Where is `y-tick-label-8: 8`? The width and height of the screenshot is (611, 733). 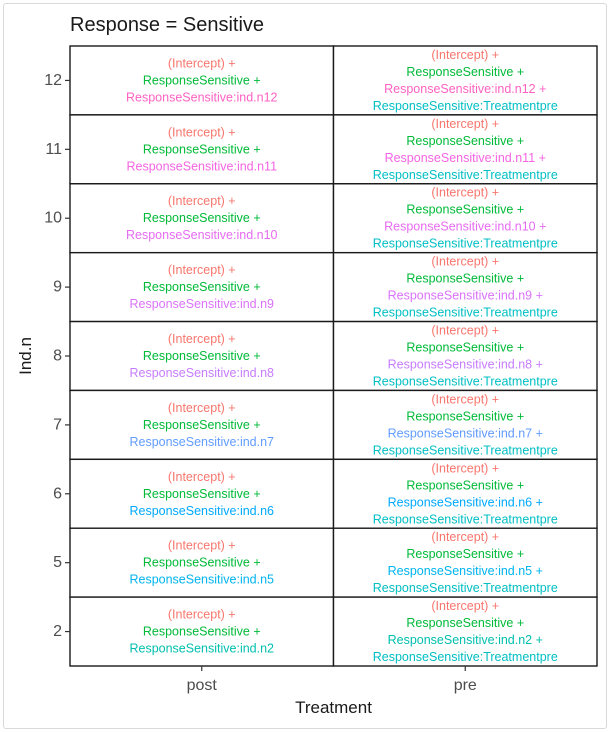
y-tick-label-8: 8 is located at coordinates (57, 356).